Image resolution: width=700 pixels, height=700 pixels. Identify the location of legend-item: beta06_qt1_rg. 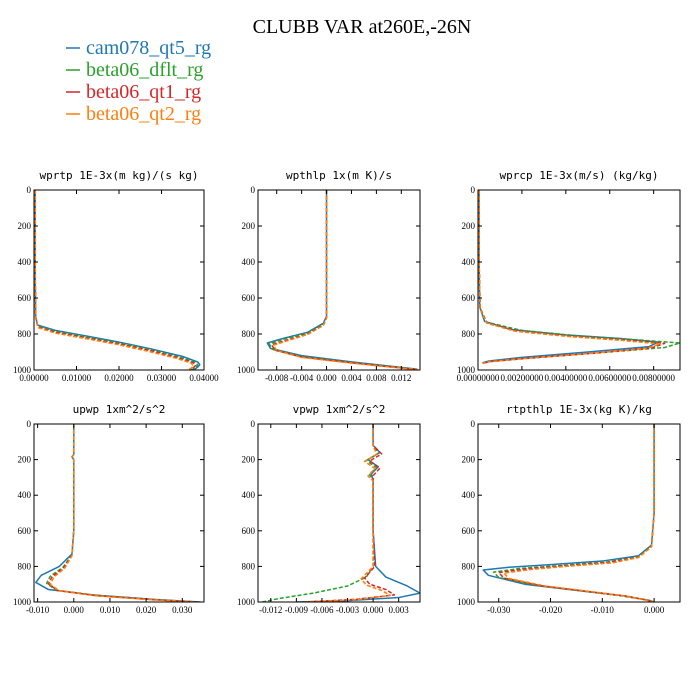
(133, 92).